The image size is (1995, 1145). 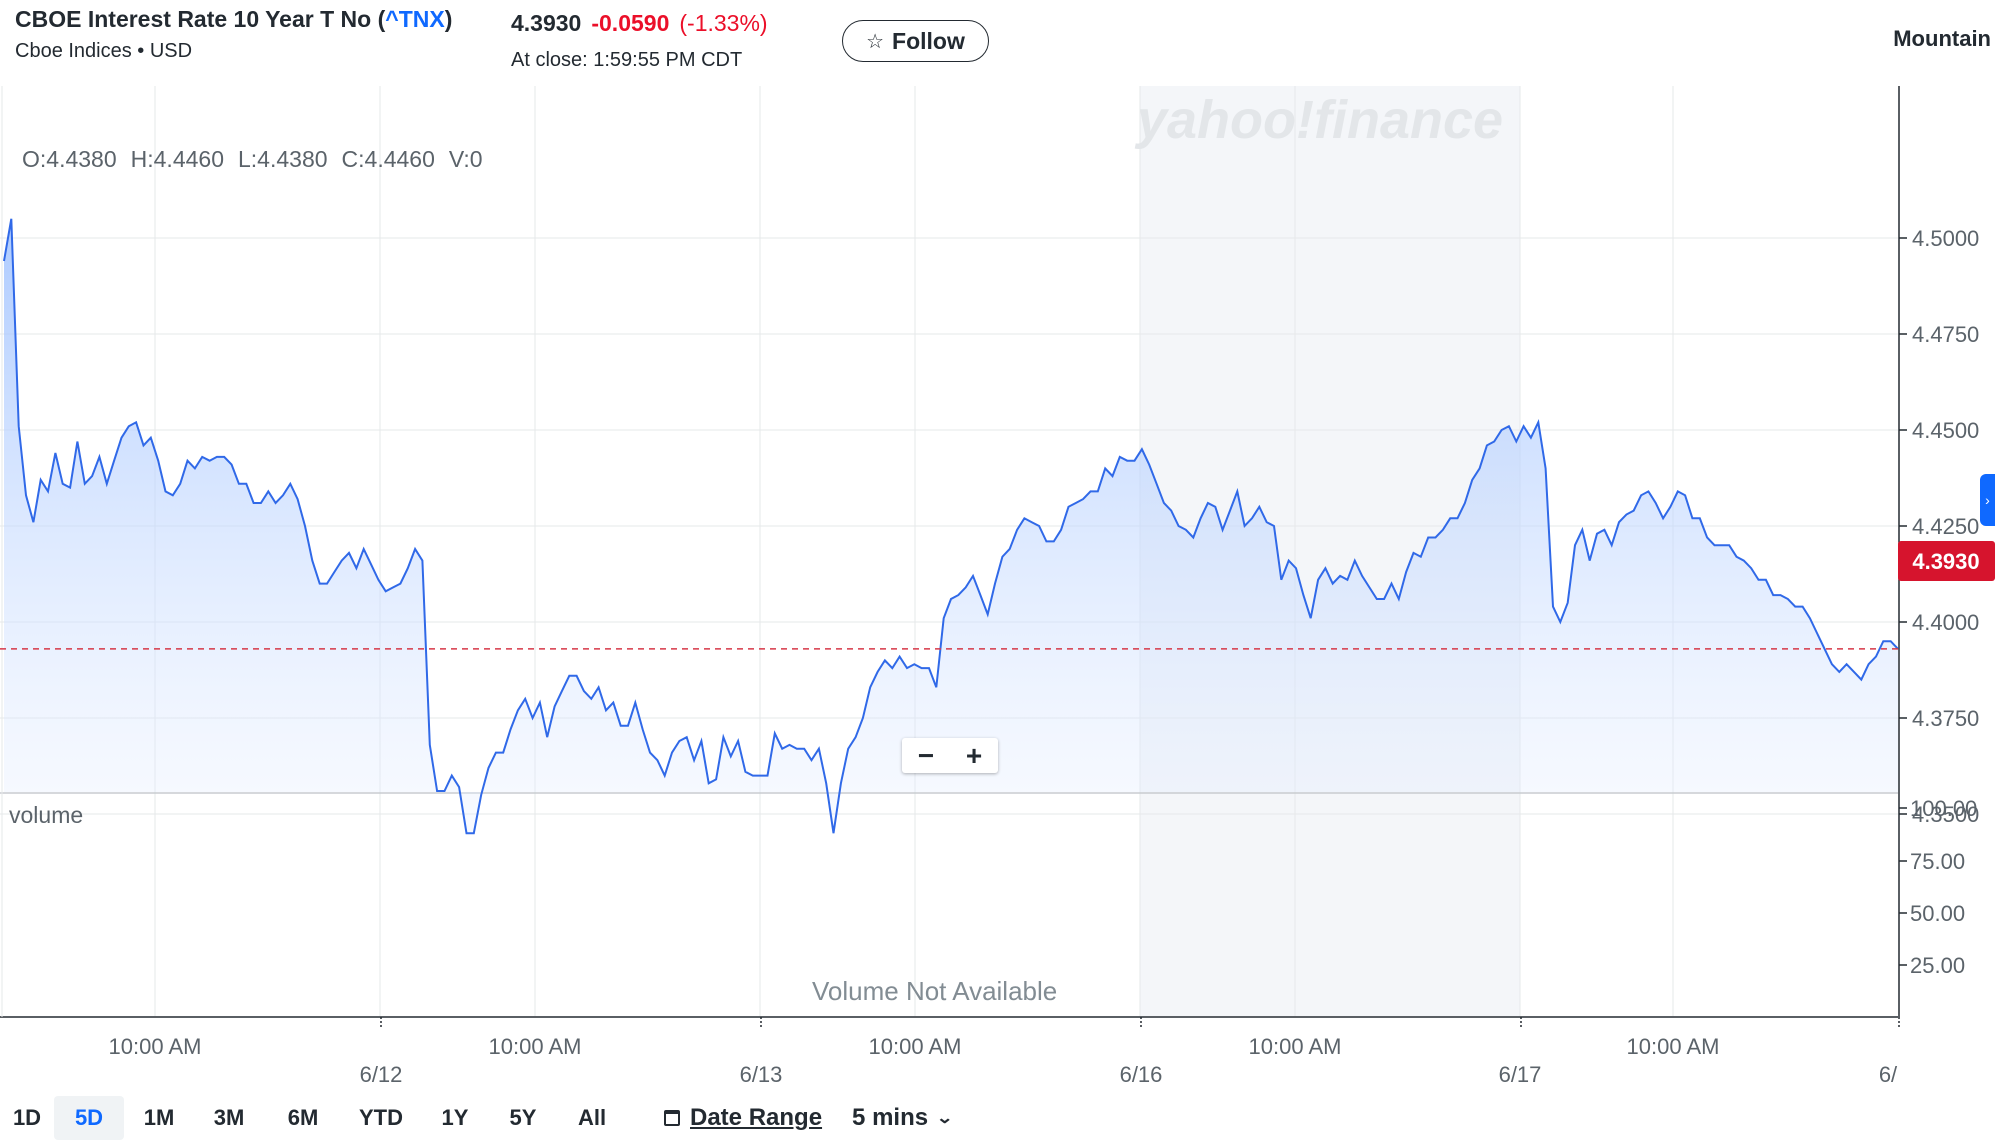 What do you see at coordinates (997, 1118) in the screenshot?
I see `range-toolbar: 1D 5D 1M 3M 6M YTD 1Y 5Y All Date Range 5 mins ⌄` at bounding box center [997, 1118].